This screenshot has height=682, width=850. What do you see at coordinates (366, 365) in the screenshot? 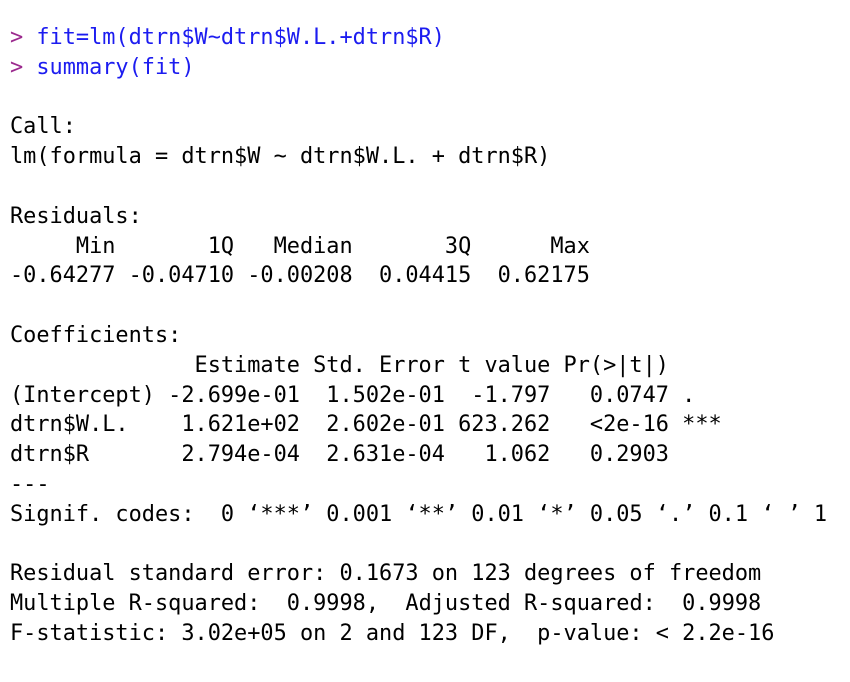
I see `coefficients-header: Estimate Std. Error t value Pr(>|t|)` at bounding box center [366, 365].